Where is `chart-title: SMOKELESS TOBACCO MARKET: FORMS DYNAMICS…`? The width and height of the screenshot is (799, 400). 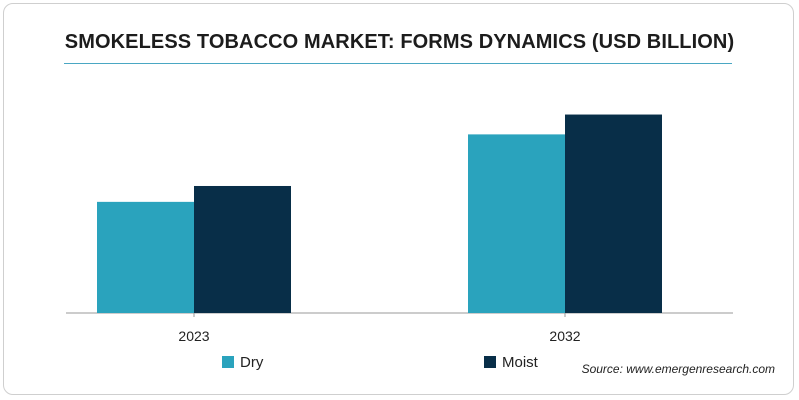
chart-title: SMOKELESS TOBACCO MARKET: FORMS DYNAMICS… is located at coordinates (399, 42).